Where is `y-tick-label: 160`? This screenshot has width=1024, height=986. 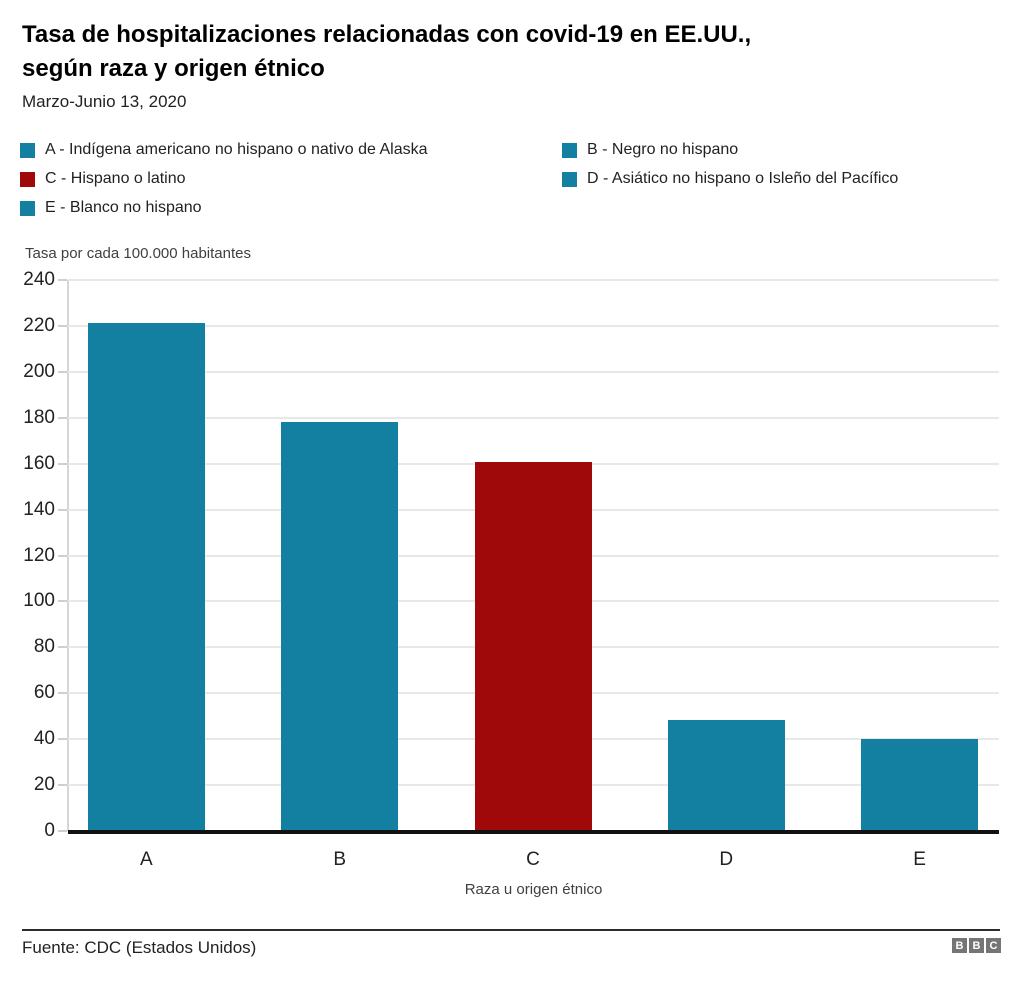 y-tick-label: 160 is located at coordinates (39, 463).